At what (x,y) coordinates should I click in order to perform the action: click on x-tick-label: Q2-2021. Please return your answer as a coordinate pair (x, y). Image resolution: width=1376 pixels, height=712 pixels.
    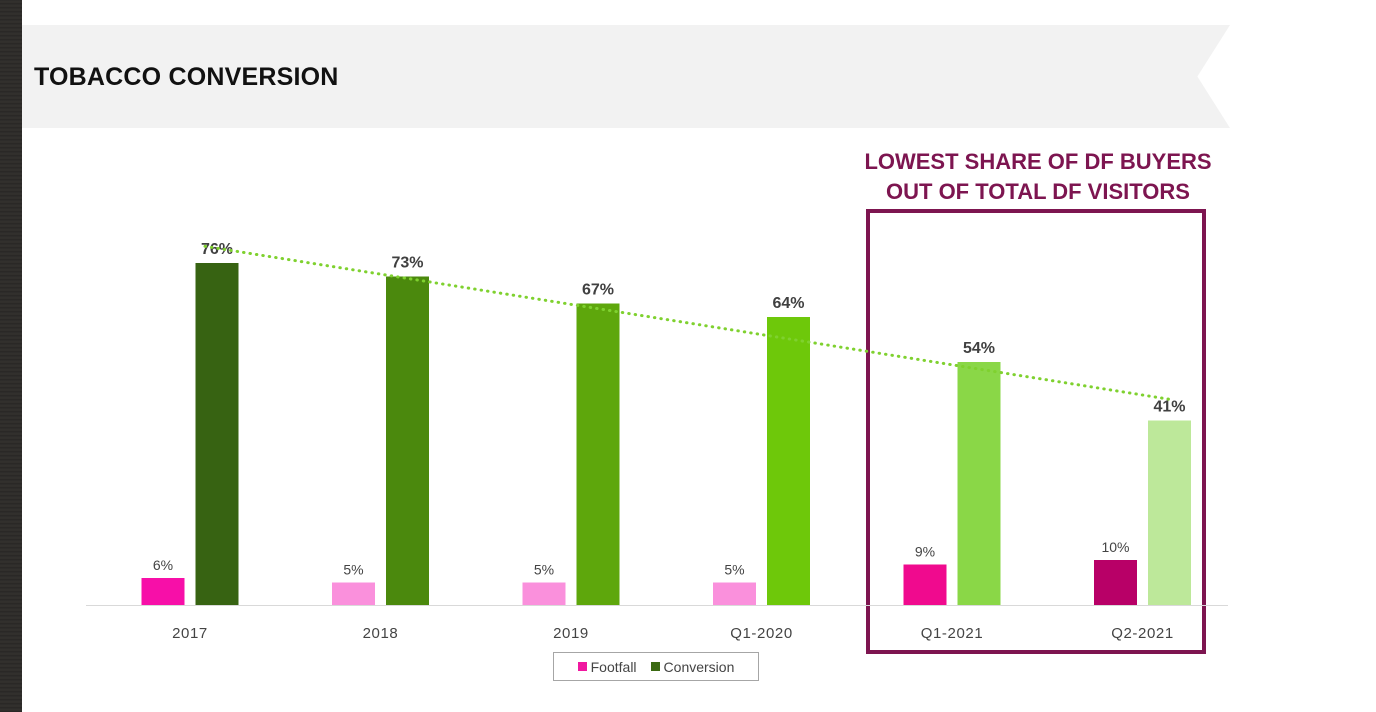
    Looking at the image, I should click on (1142, 633).